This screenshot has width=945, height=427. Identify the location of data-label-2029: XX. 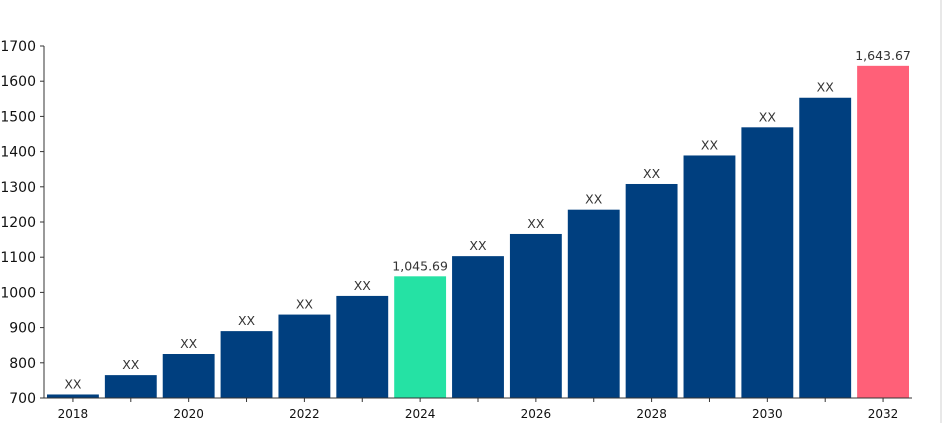
(710, 144).